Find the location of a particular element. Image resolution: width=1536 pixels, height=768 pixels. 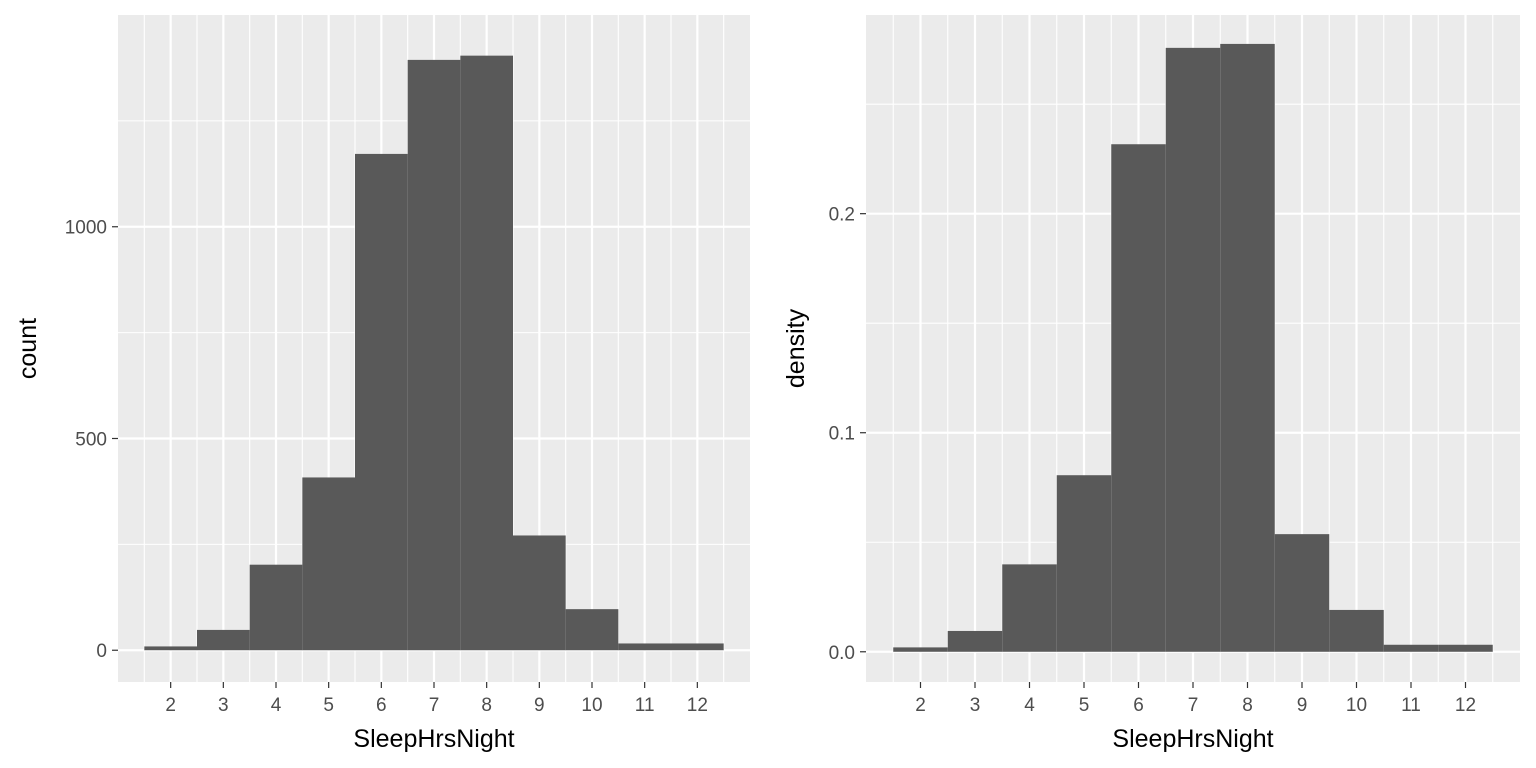

y-tick-label: 0 is located at coordinates (101, 651).